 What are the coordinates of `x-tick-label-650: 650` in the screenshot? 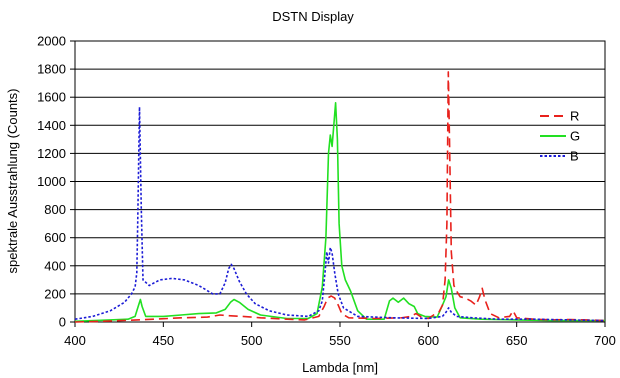 It's located at (517, 340).